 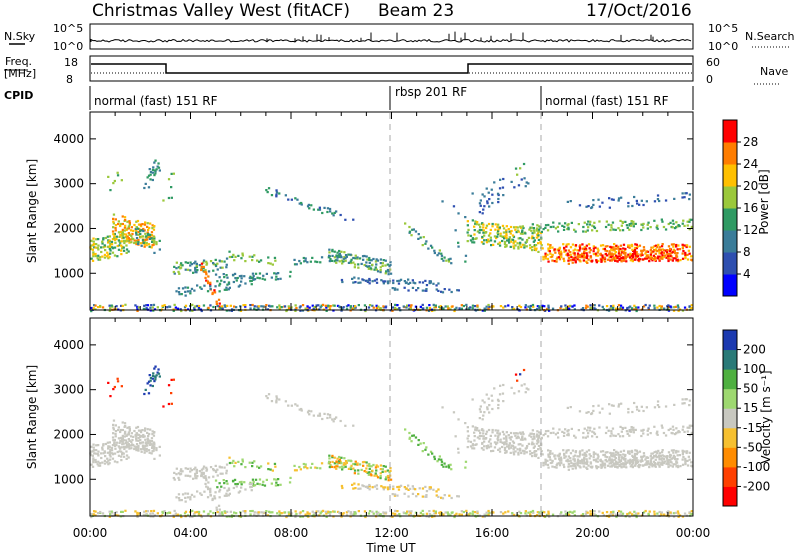 I want to click on colorbar-tick-label: 100, so click(x=754, y=369).